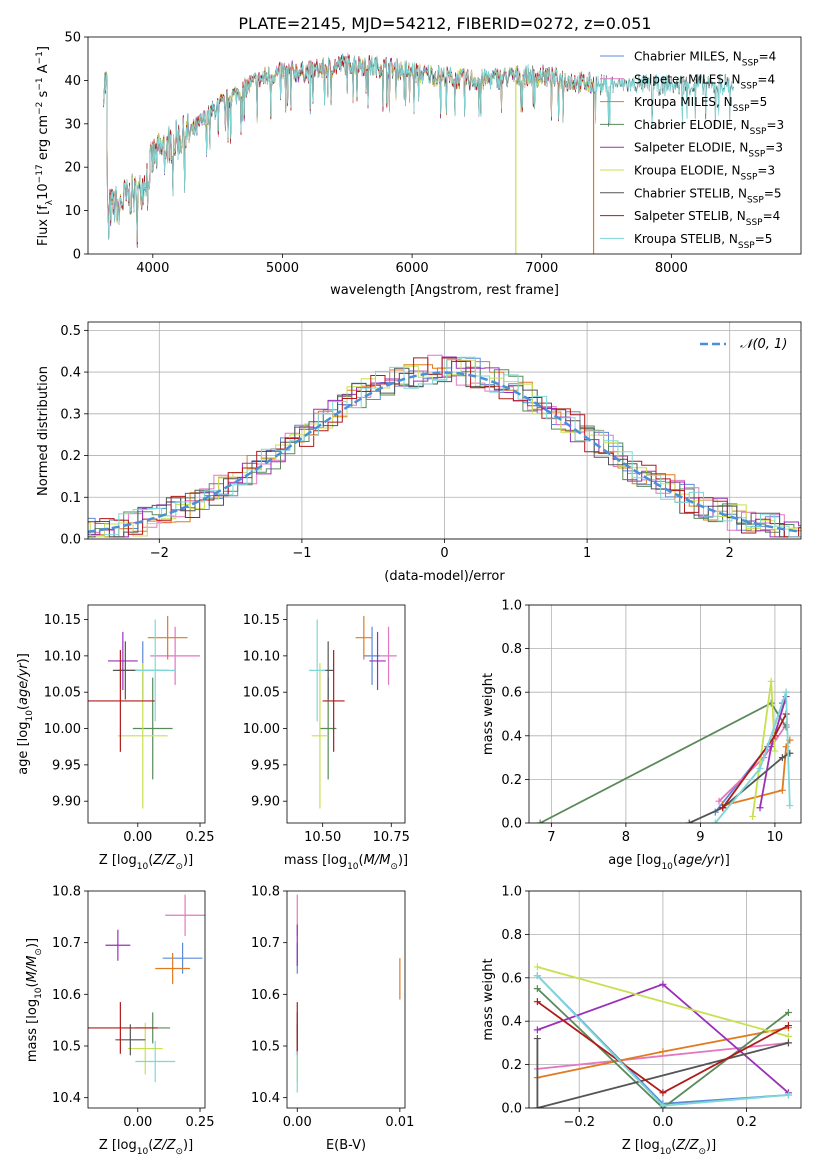 This screenshot has height=1170, width=819. What do you see at coordinates (62, 620) in the screenshot?
I see `y-tick-label: 10.15` at bounding box center [62, 620].